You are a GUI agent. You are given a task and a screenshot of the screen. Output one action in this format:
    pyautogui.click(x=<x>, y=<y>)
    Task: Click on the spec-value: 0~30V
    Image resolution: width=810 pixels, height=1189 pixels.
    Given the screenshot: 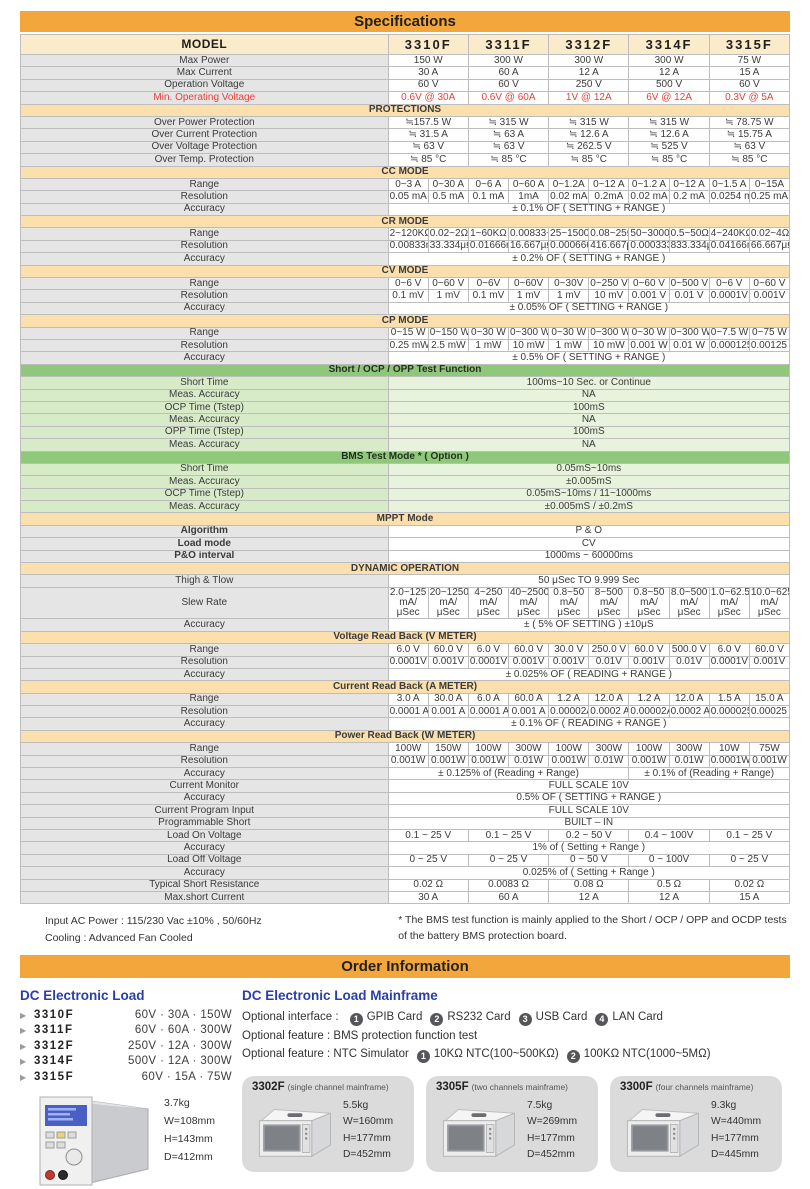 What is the action you would take?
    pyautogui.click(x=569, y=284)
    